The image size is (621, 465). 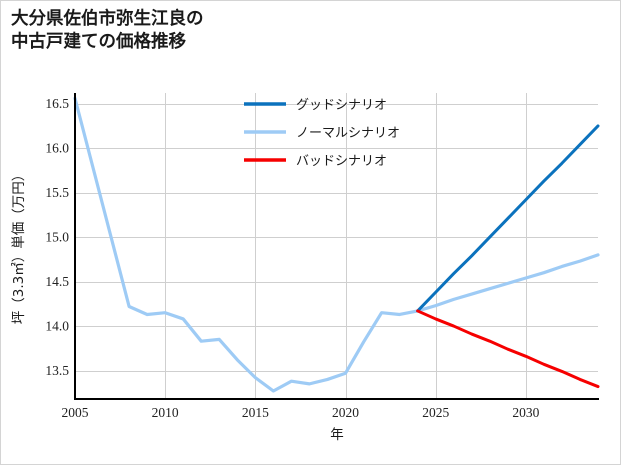 What do you see at coordinates (57, 326) in the screenshot?
I see `y-tick-label: 14.0` at bounding box center [57, 326].